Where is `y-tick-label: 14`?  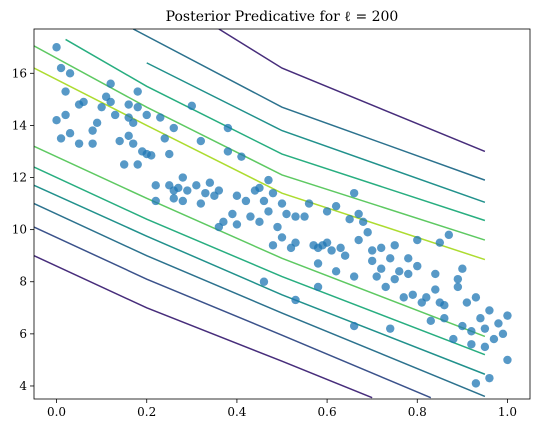 y-tick-label: 14 is located at coordinates (20, 125).